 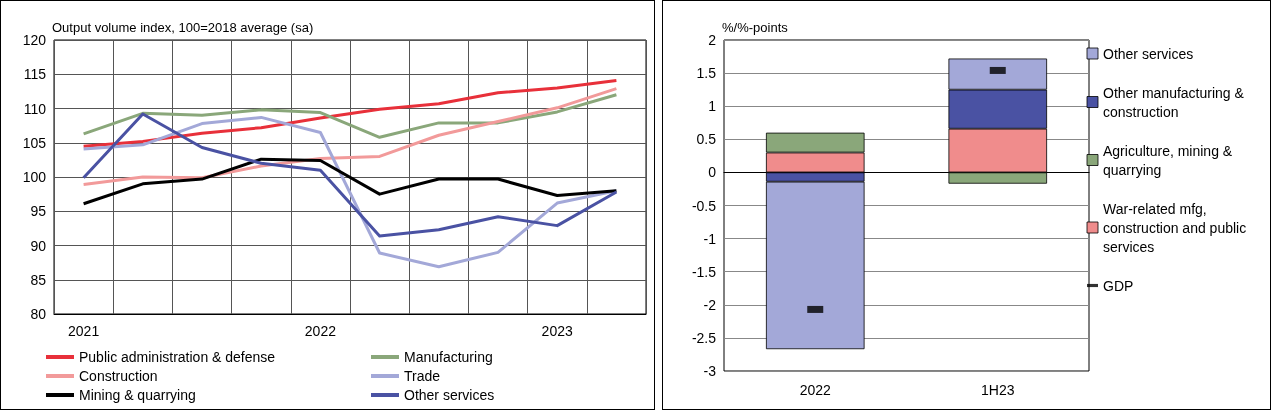 I want to click on legend-label: Public administration & defense, so click(x=177, y=357).